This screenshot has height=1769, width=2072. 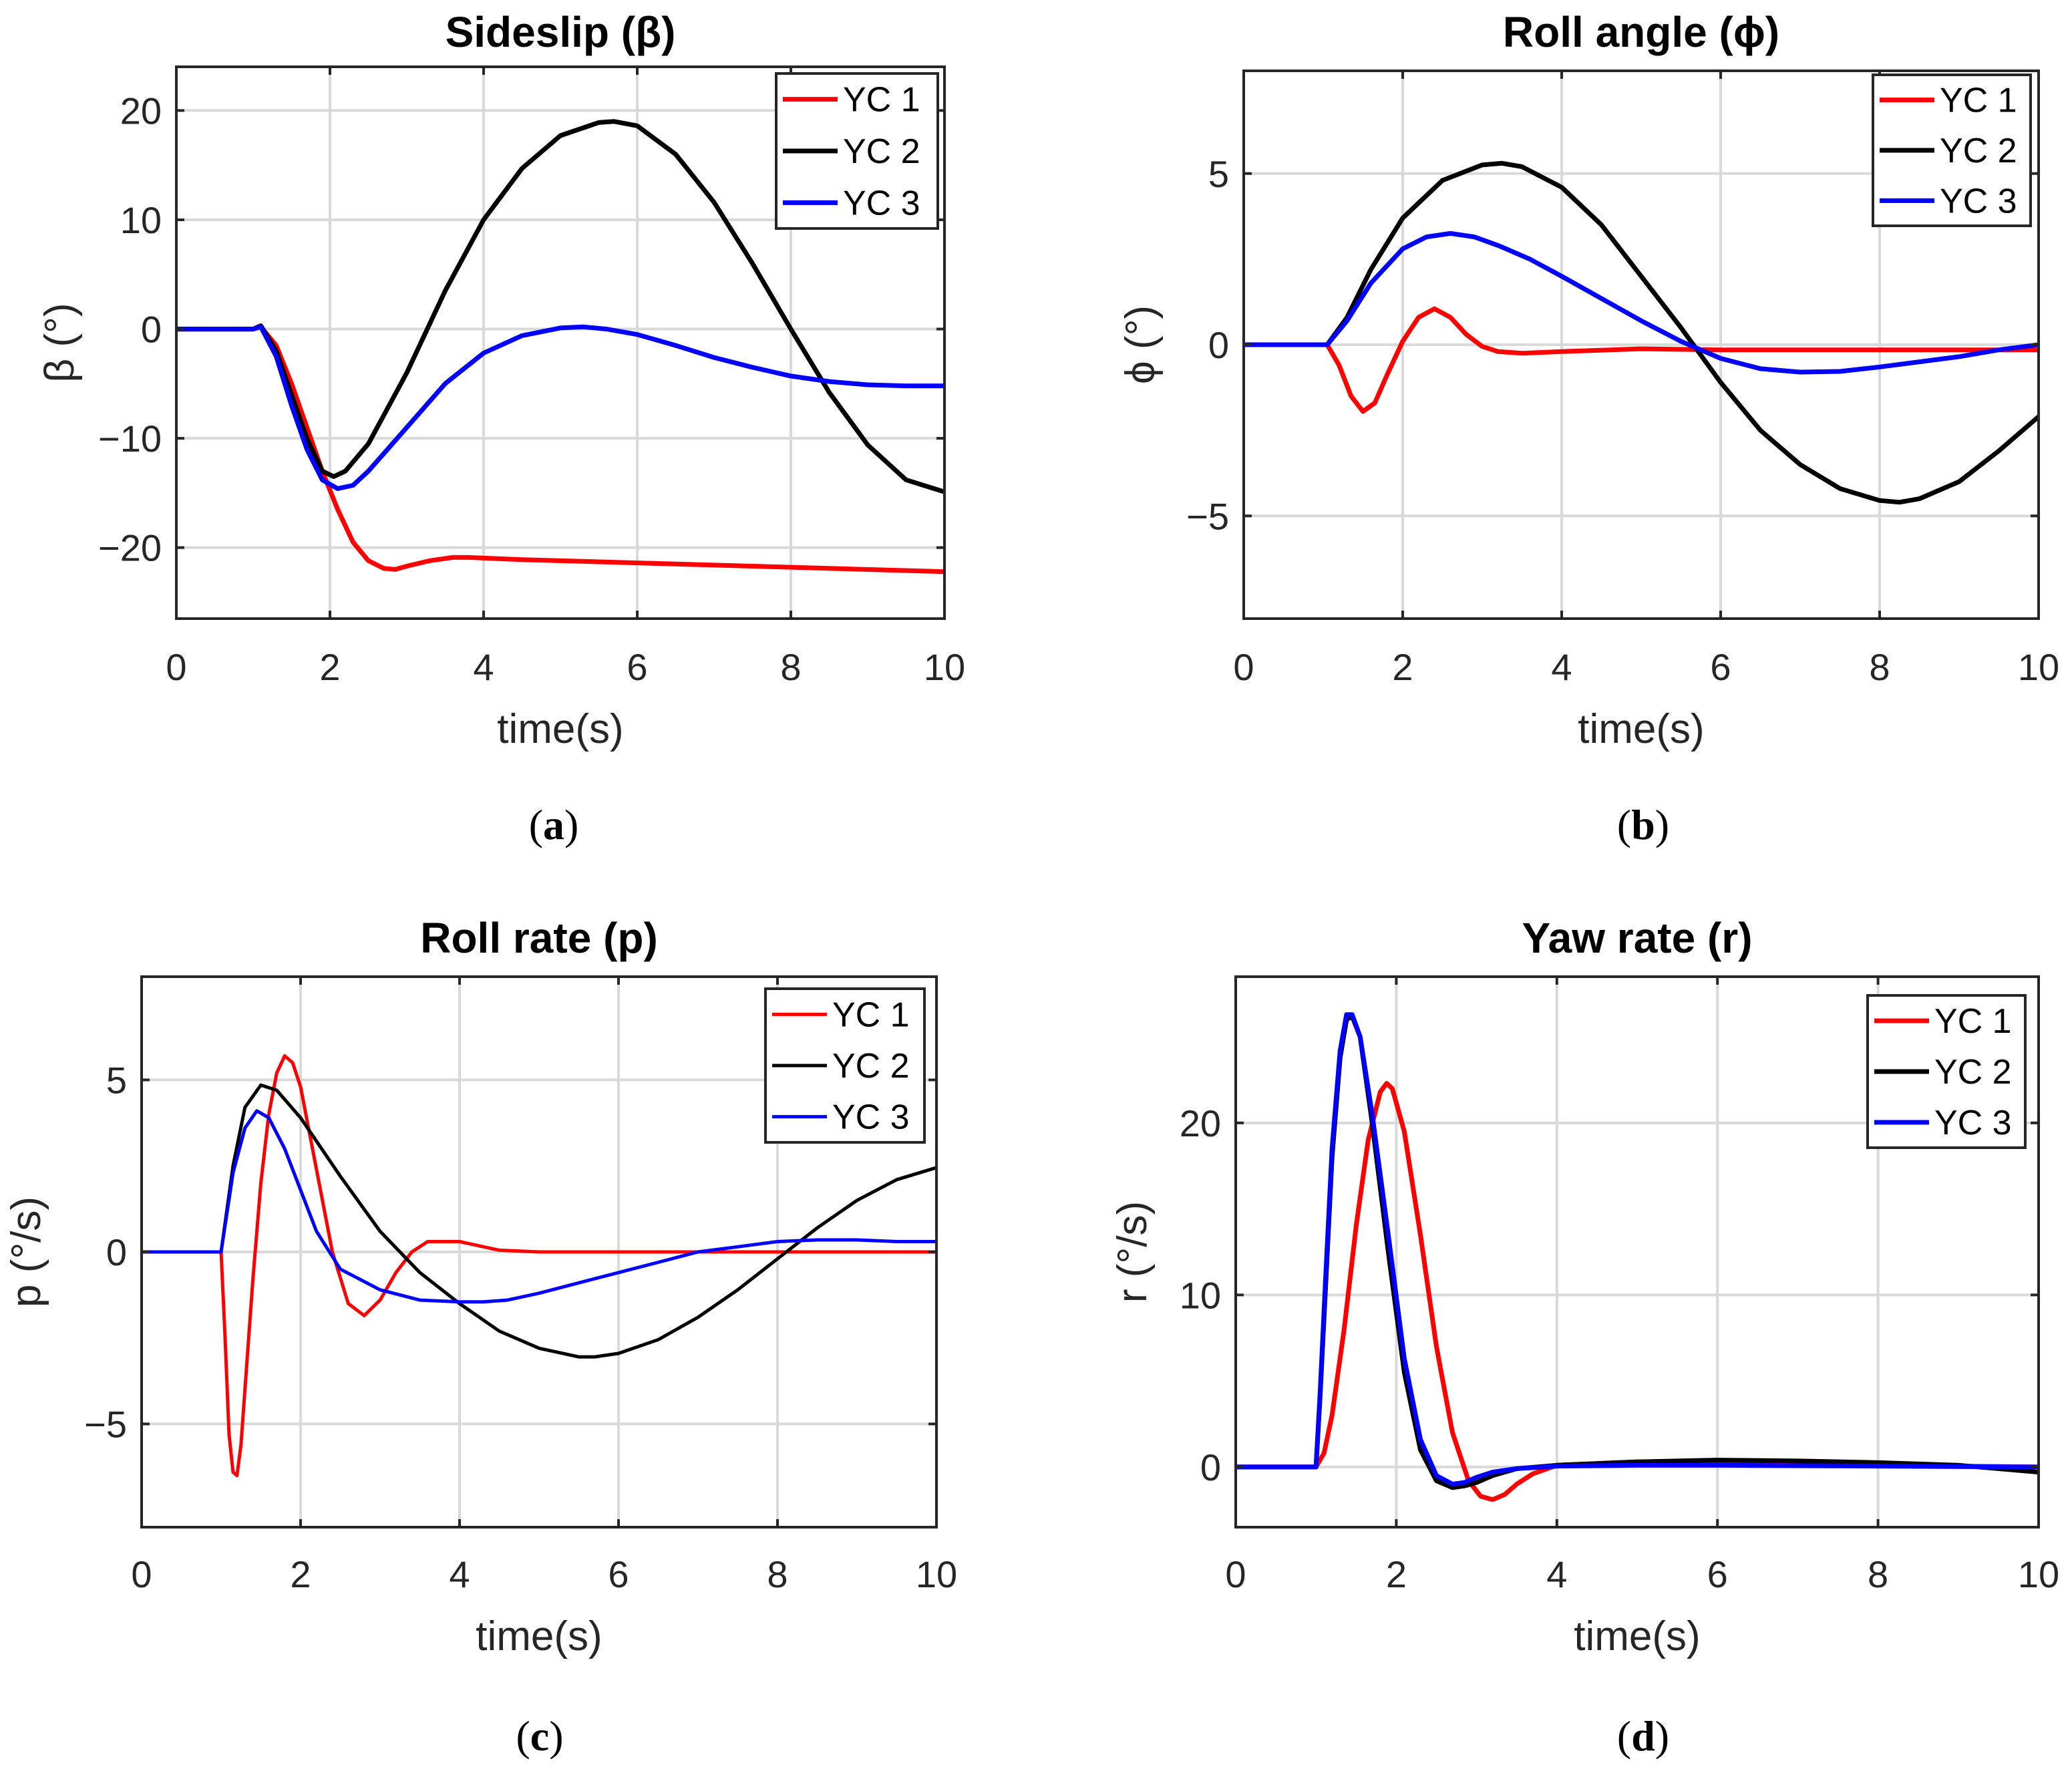 I want to click on panel-caption: (c), so click(x=539, y=1736).